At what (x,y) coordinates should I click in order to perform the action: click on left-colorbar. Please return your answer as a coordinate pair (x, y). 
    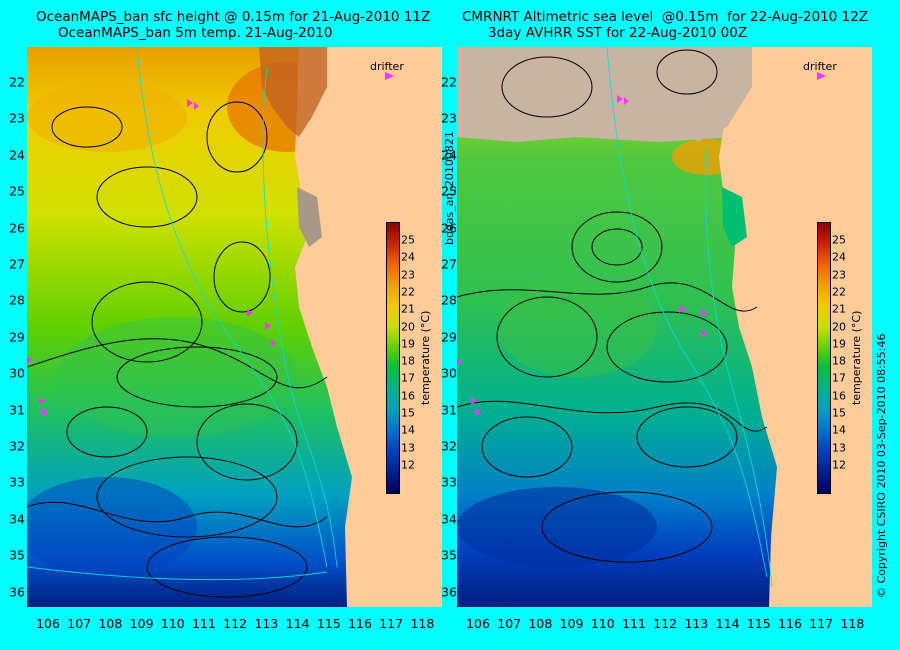
    Looking at the image, I should click on (393, 358).